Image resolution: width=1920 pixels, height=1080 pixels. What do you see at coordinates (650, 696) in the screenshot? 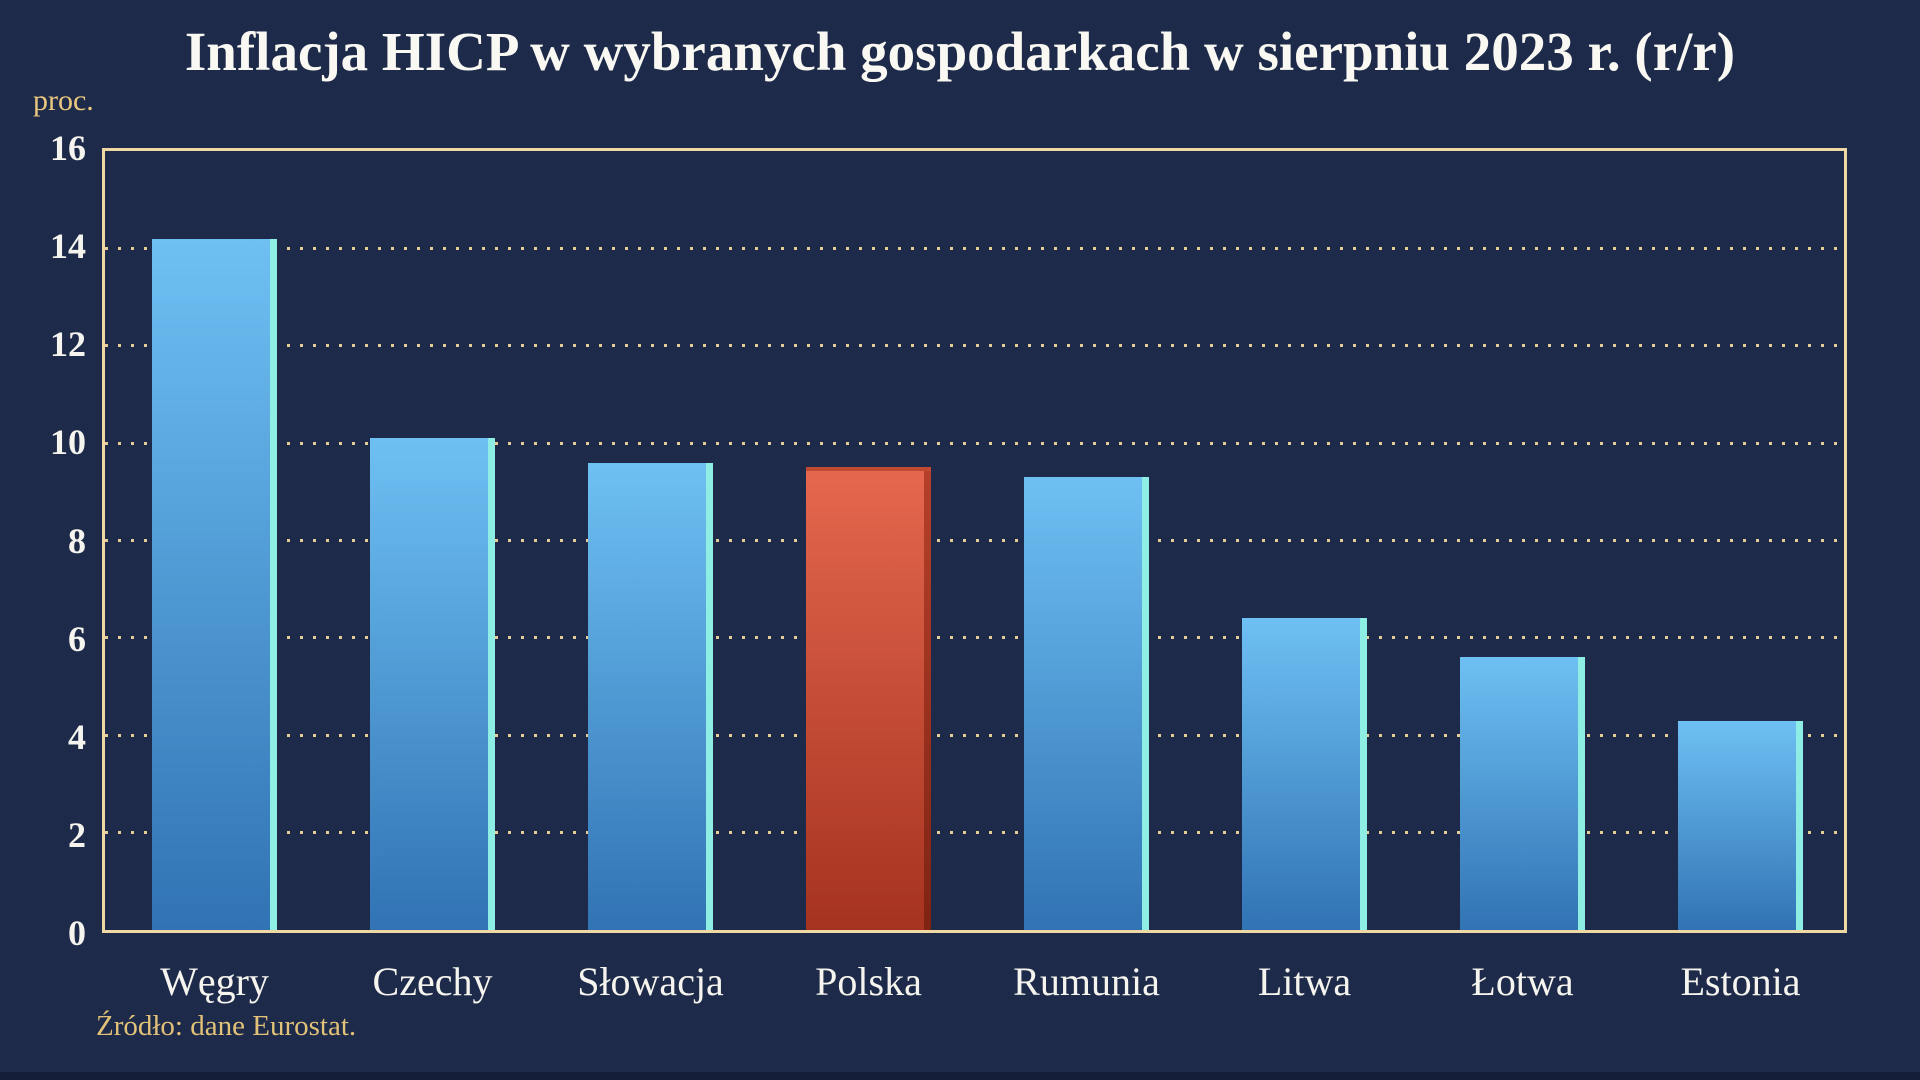
I see `bar-slowacja` at bounding box center [650, 696].